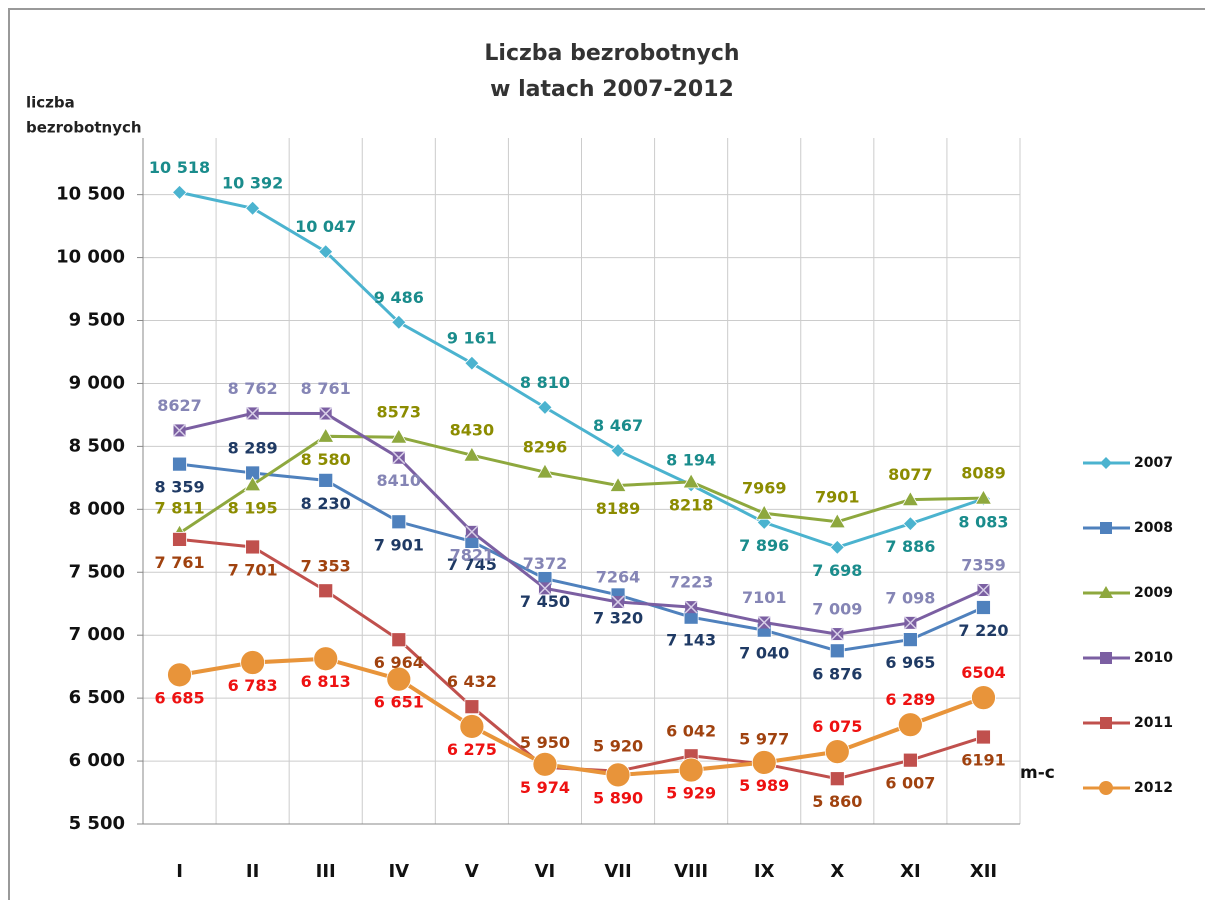 The image size is (1205, 900). What do you see at coordinates (253, 388) in the screenshot?
I see `data-label: 8 762` at bounding box center [253, 388].